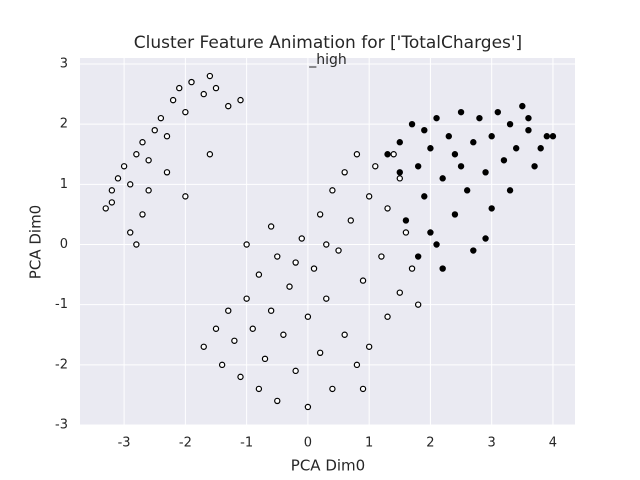 This screenshot has width=640, height=480. Describe the element at coordinates (64, 184) in the screenshot. I see `y-tick-label: 1` at that location.